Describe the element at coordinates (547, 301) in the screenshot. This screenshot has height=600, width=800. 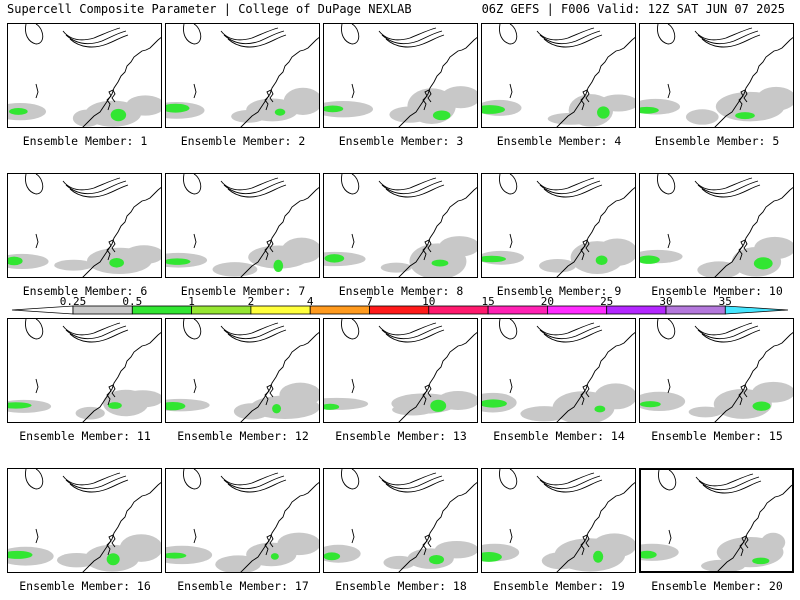
I see `scale-tick-label: 20` at that location.